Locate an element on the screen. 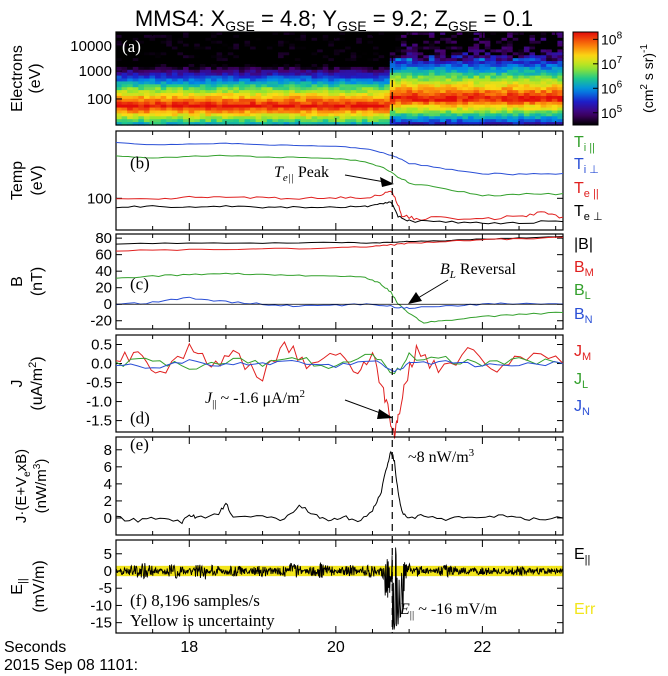 Image resolution: width=668 pixels, height=676 pixels. annotation-arrow is located at coordinates (364, 407).